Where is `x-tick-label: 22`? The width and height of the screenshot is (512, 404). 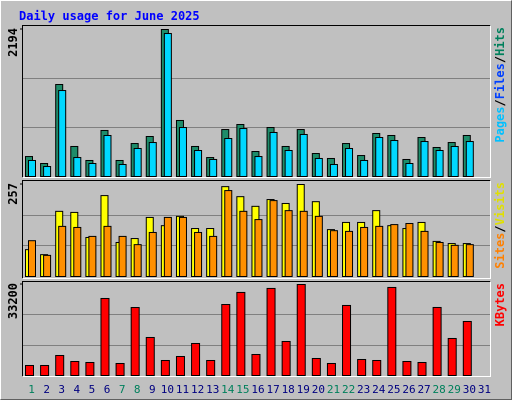 x-tick-label: 22 is located at coordinates (348, 389).